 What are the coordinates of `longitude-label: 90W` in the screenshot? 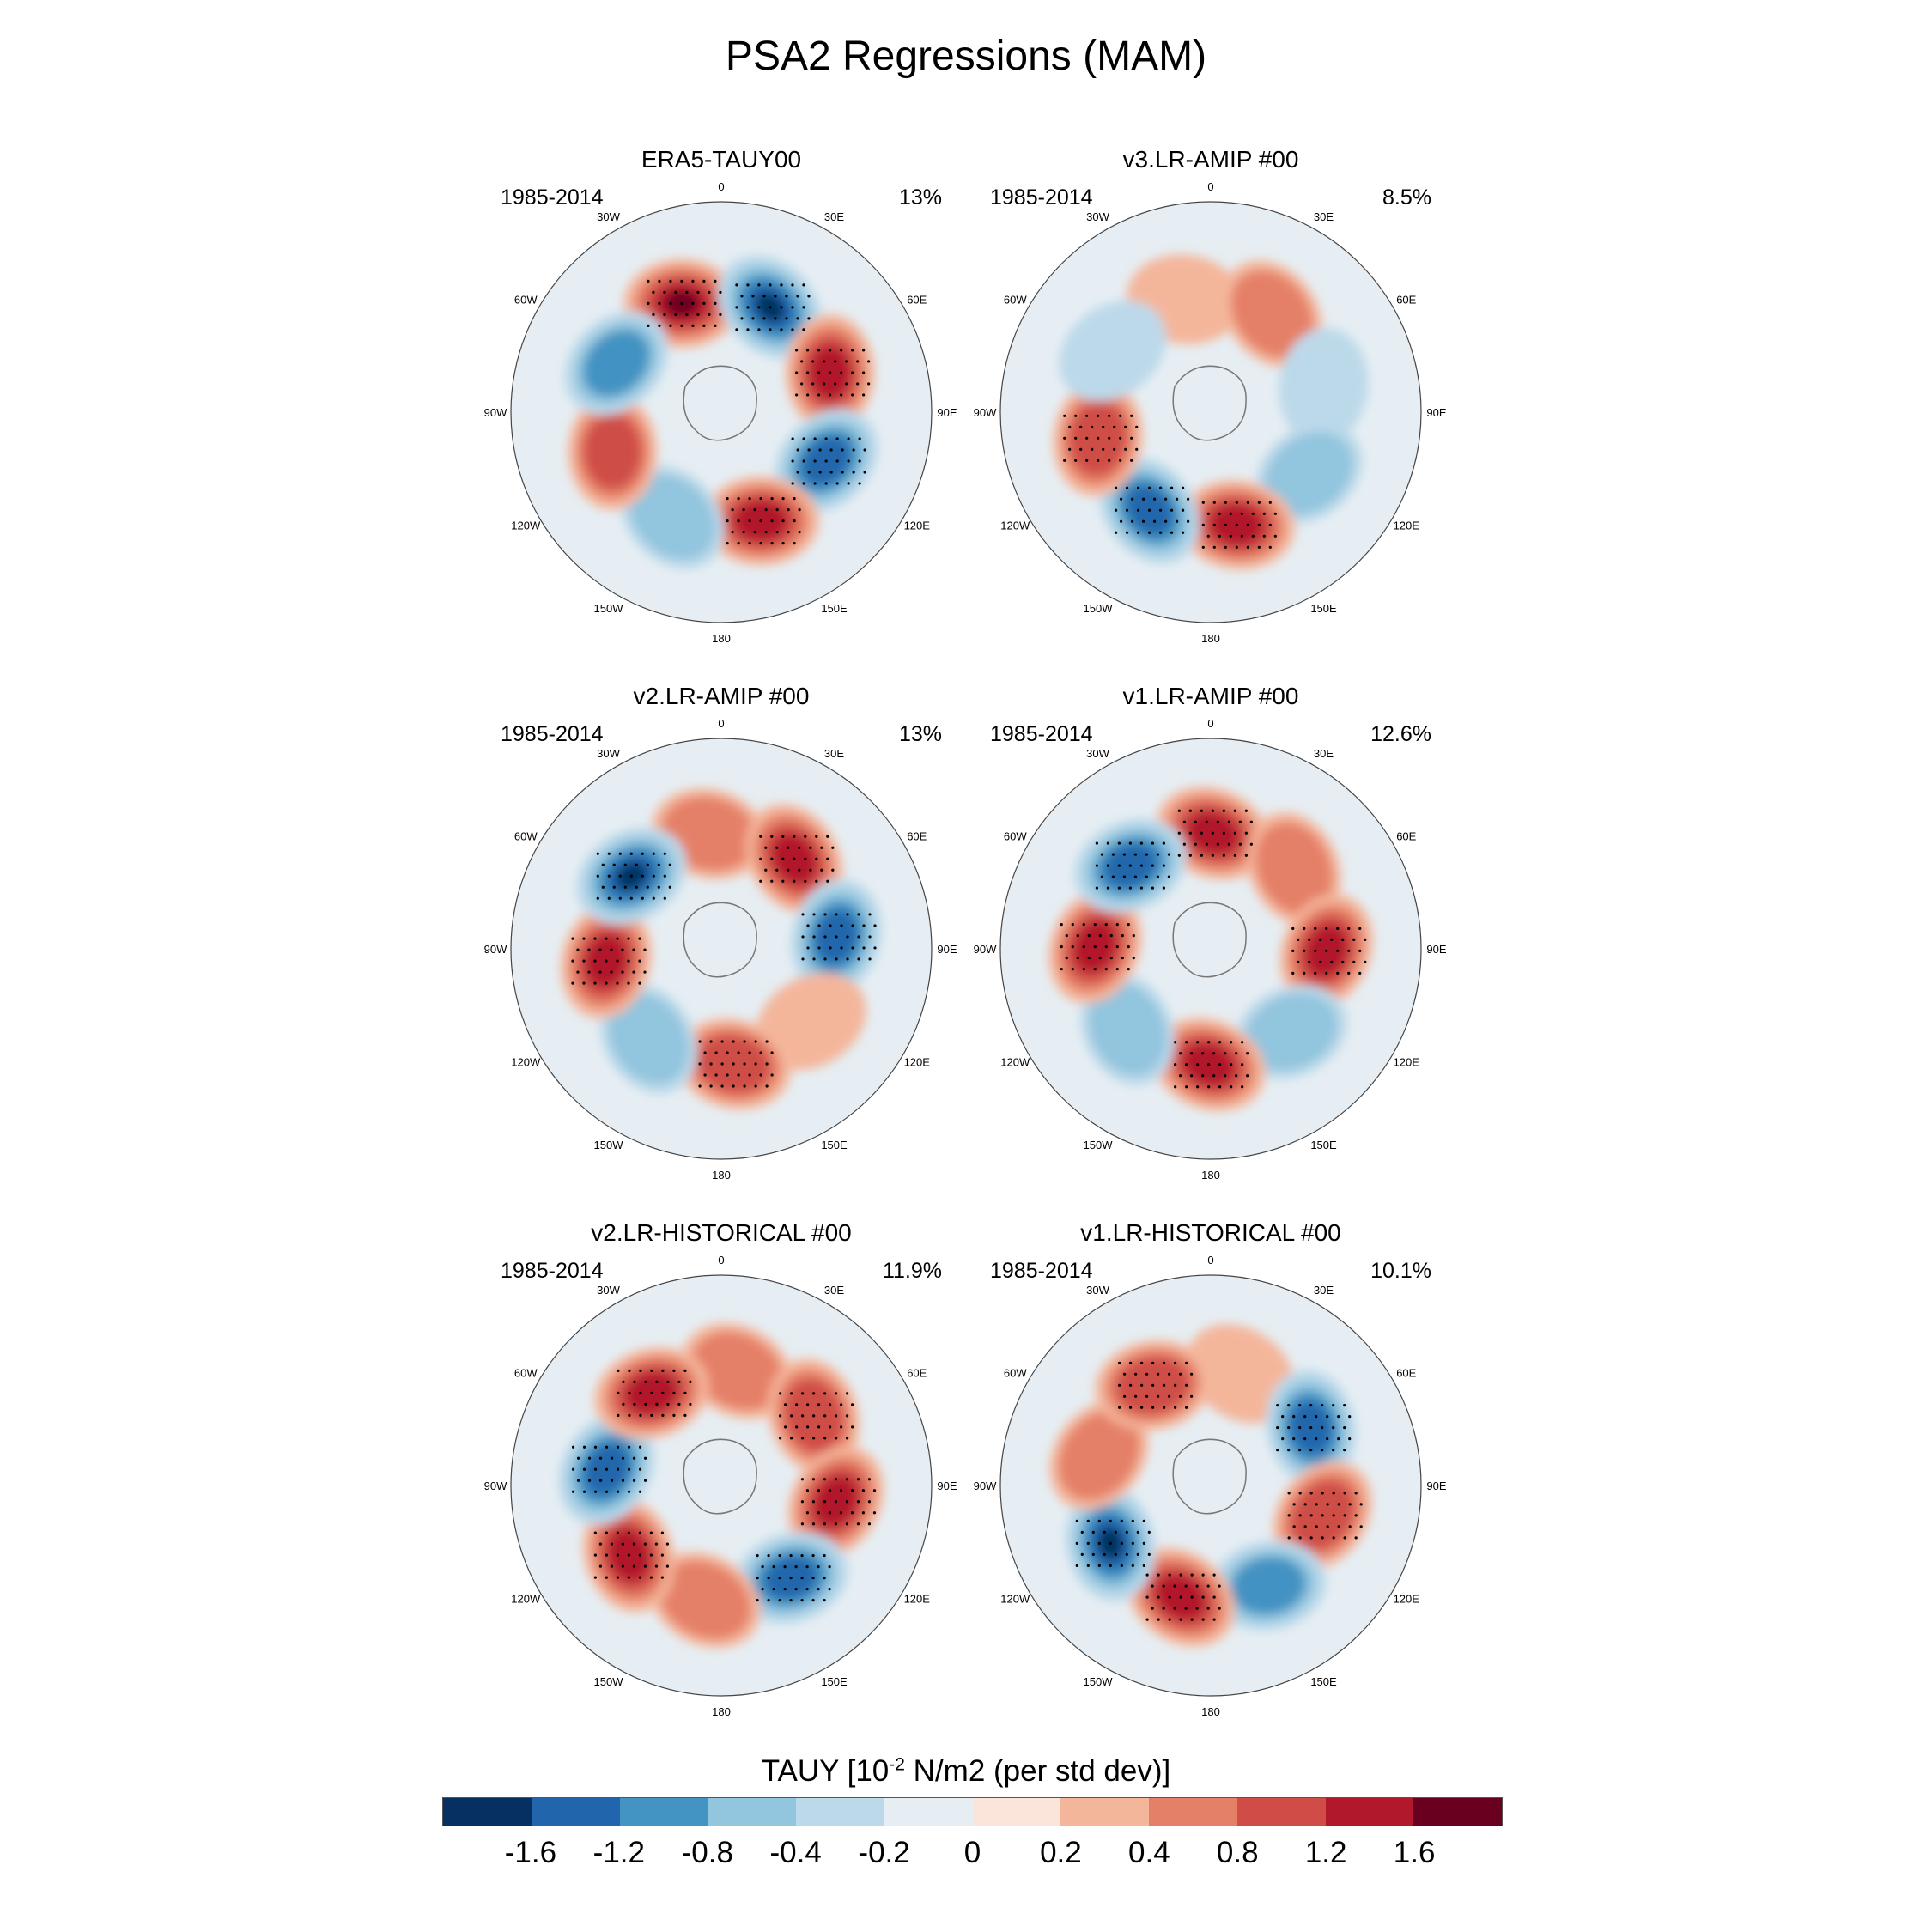 It's located at (496, 1485).